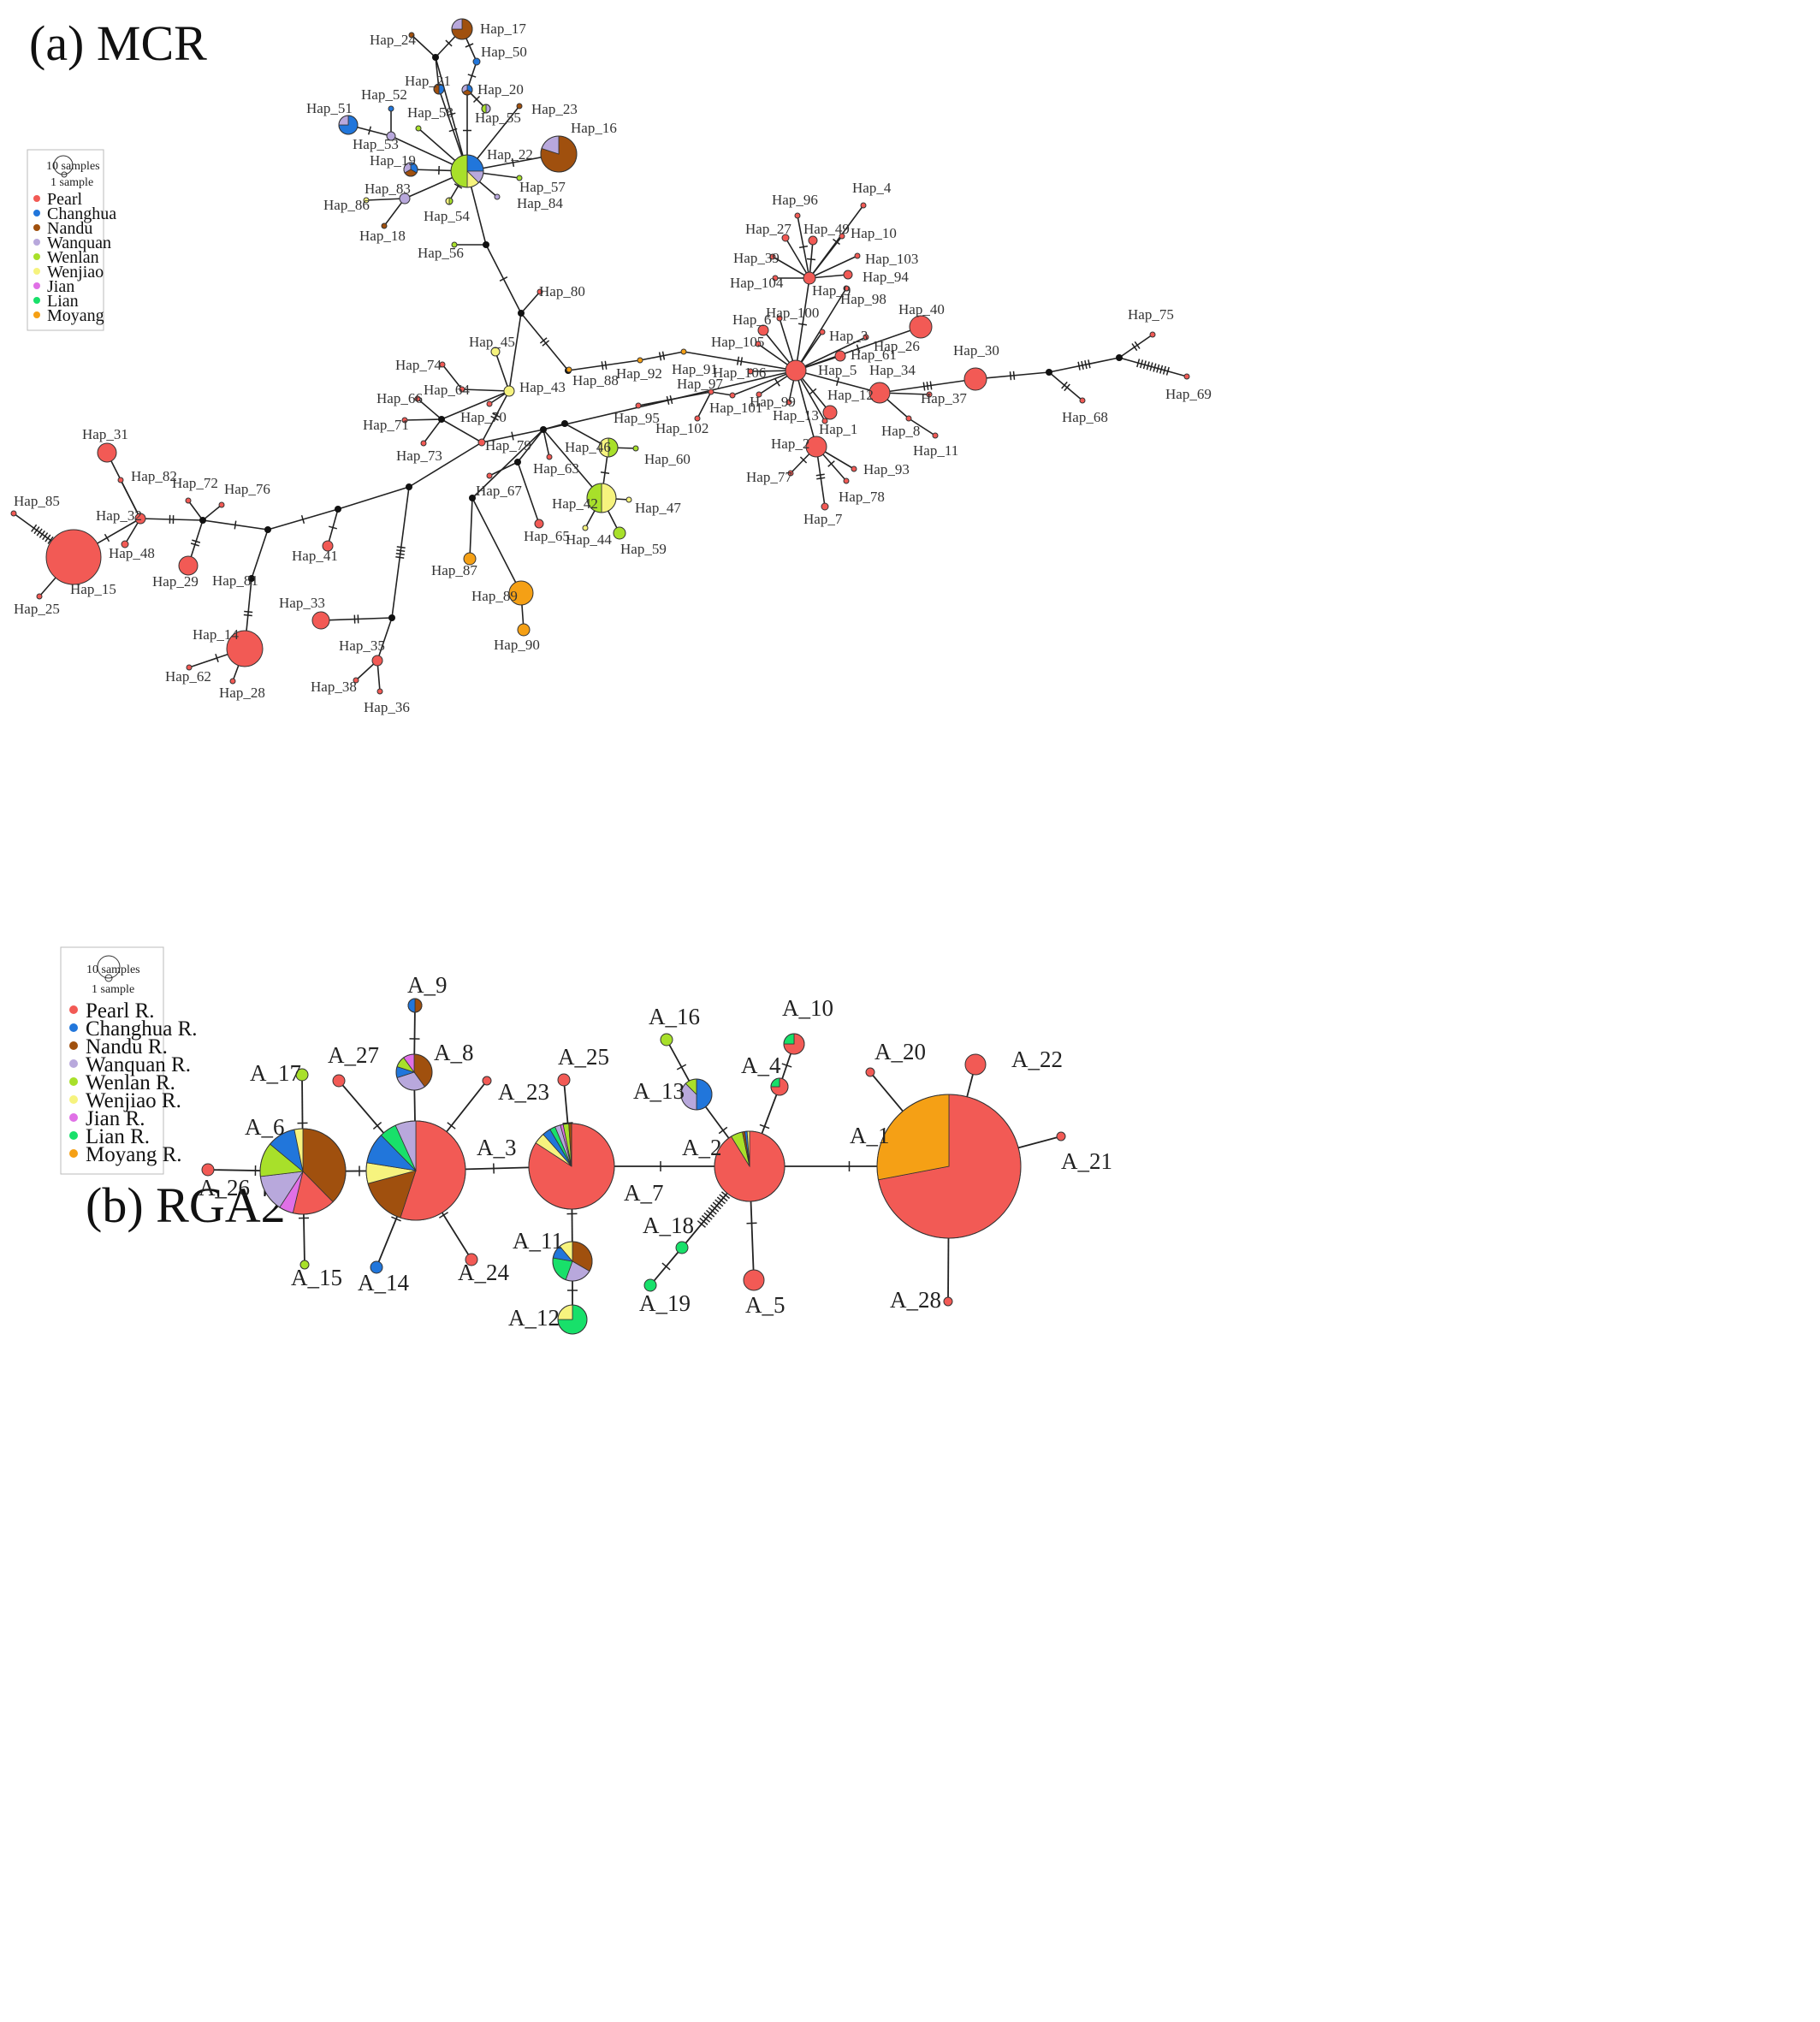 Image resolution: width=1820 pixels, height=2022 pixels. What do you see at coordinates (851, 395) in the screenshot?
I see `mcr-label: Hap_12` at bounding box center [851, 395].